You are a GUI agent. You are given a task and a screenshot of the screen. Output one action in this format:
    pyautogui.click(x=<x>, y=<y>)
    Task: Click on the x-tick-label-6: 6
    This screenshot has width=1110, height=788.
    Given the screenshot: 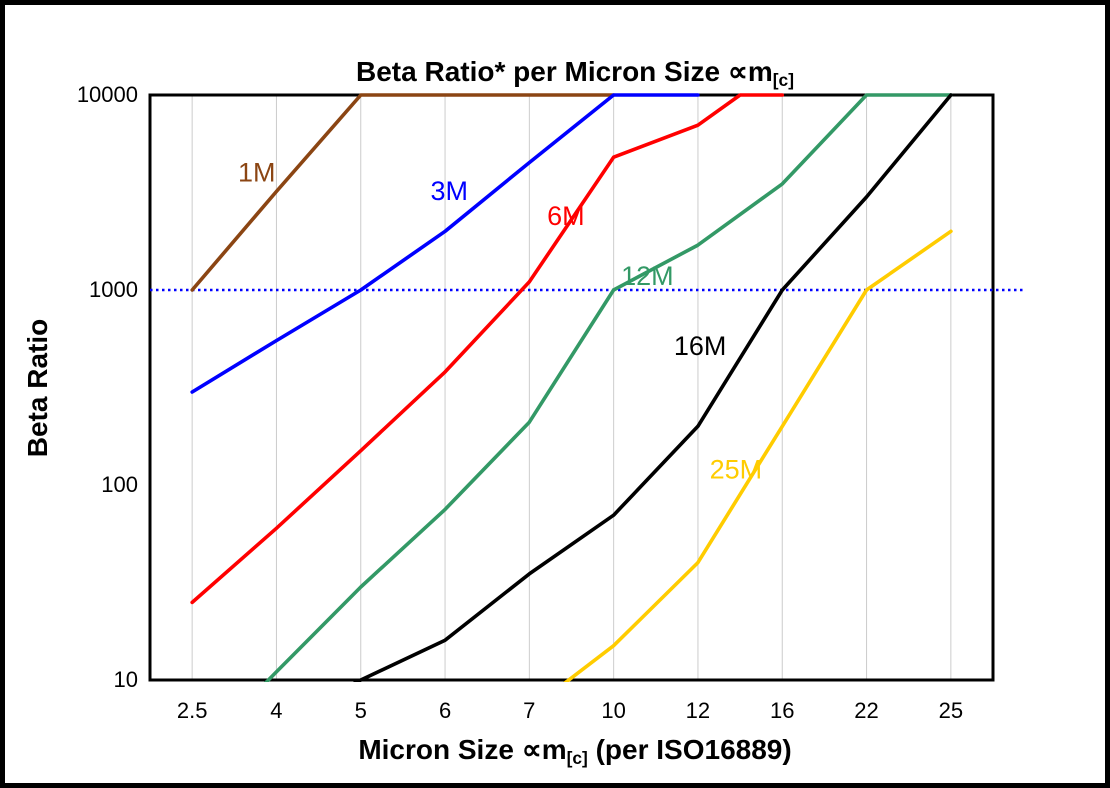 What is the action you would take?
    pyautogui.click(x=445, y=710)
    